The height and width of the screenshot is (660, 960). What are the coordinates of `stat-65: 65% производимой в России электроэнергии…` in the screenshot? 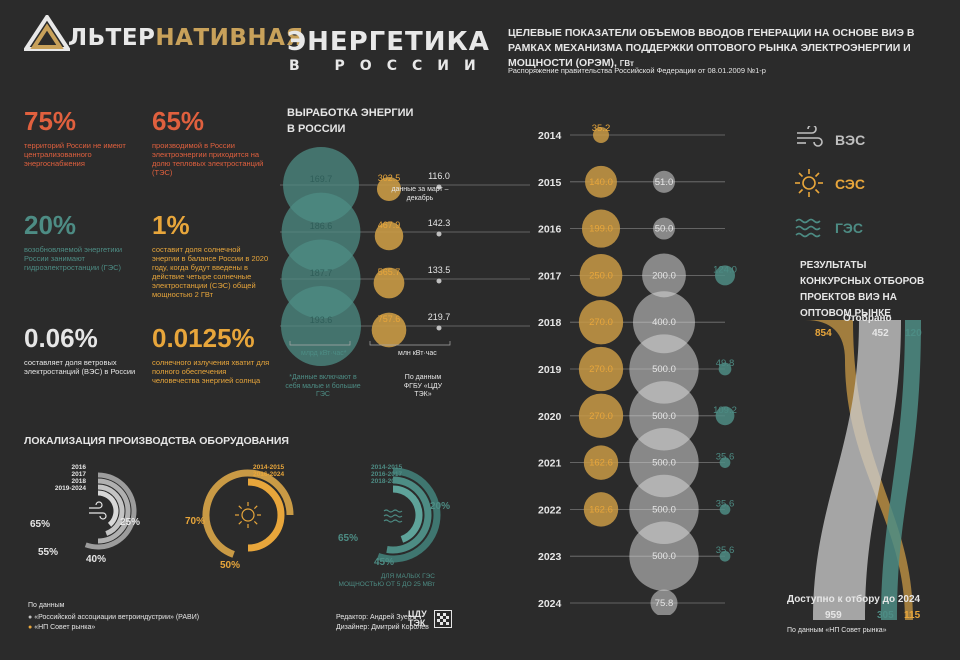 It's located at (208, 141).